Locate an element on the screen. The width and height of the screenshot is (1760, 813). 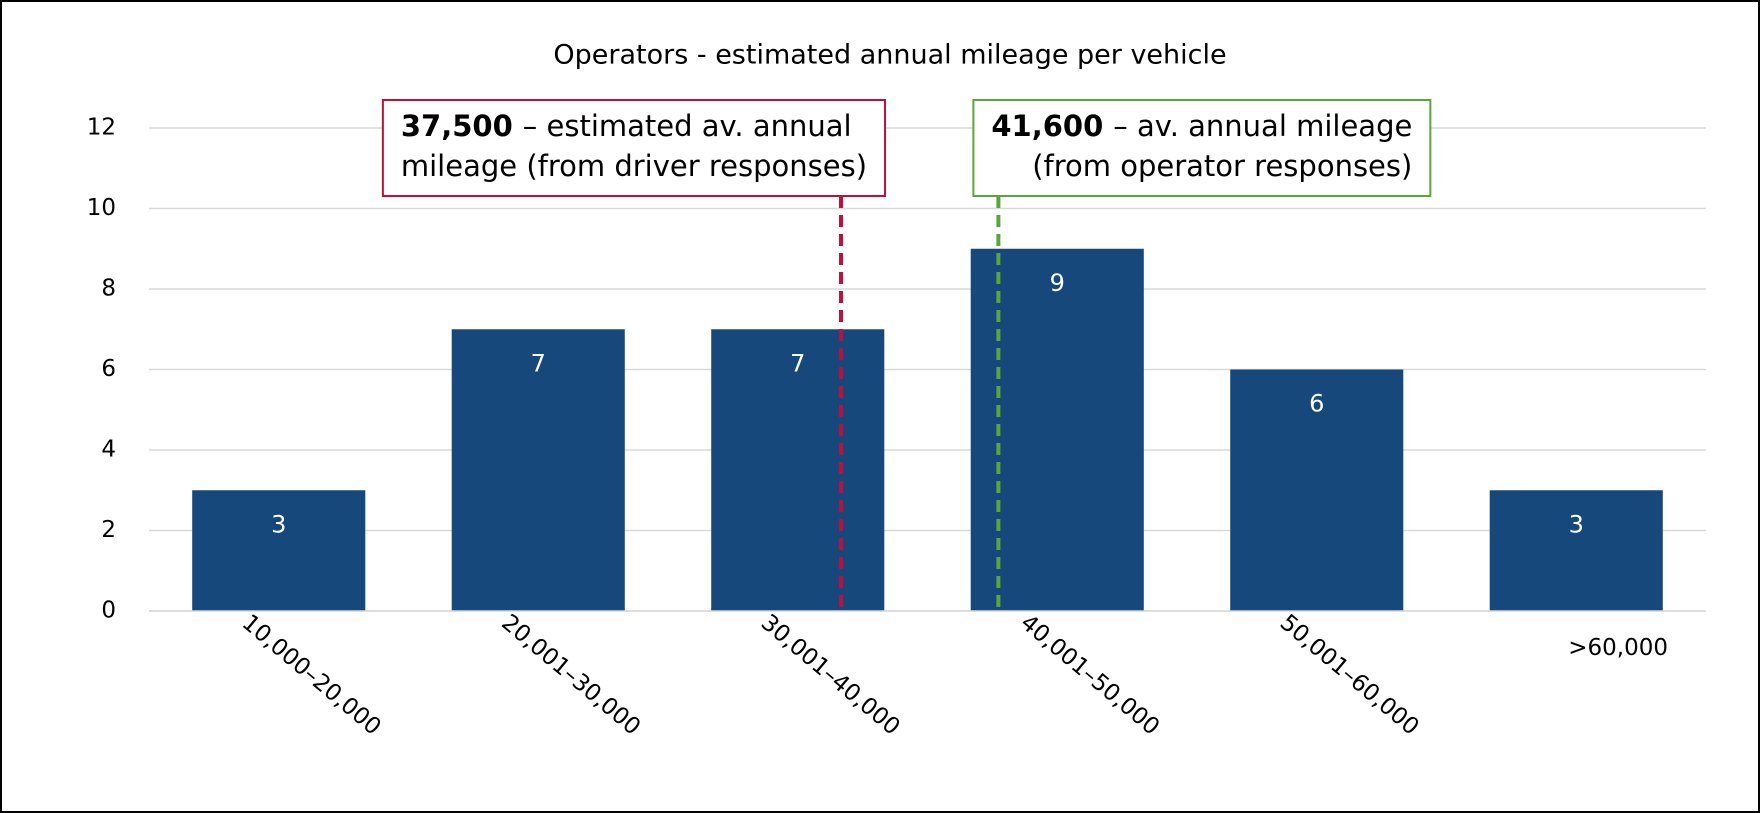
y-tick-label: 10 is located at coordinates (101, 208).